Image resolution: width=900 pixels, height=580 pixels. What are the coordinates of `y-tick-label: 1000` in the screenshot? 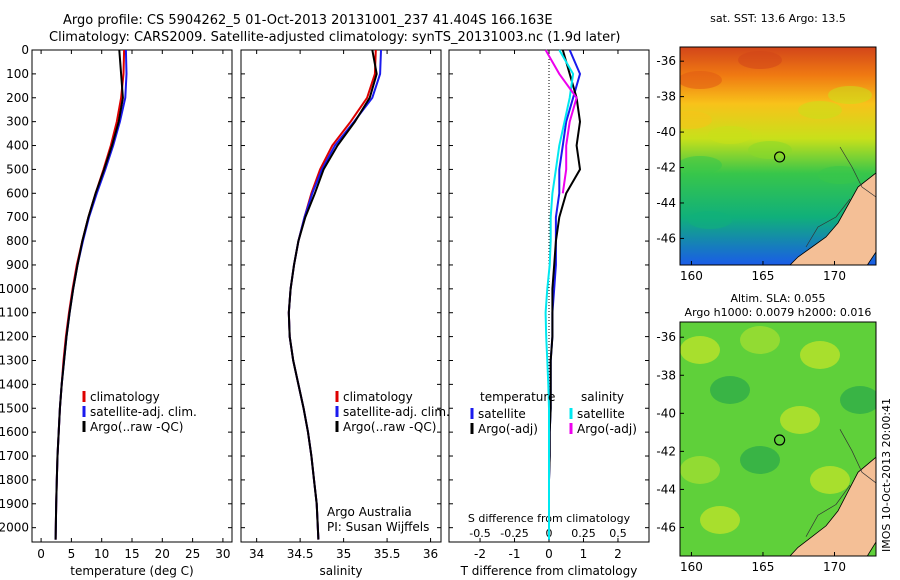 It's located at (14, 289).